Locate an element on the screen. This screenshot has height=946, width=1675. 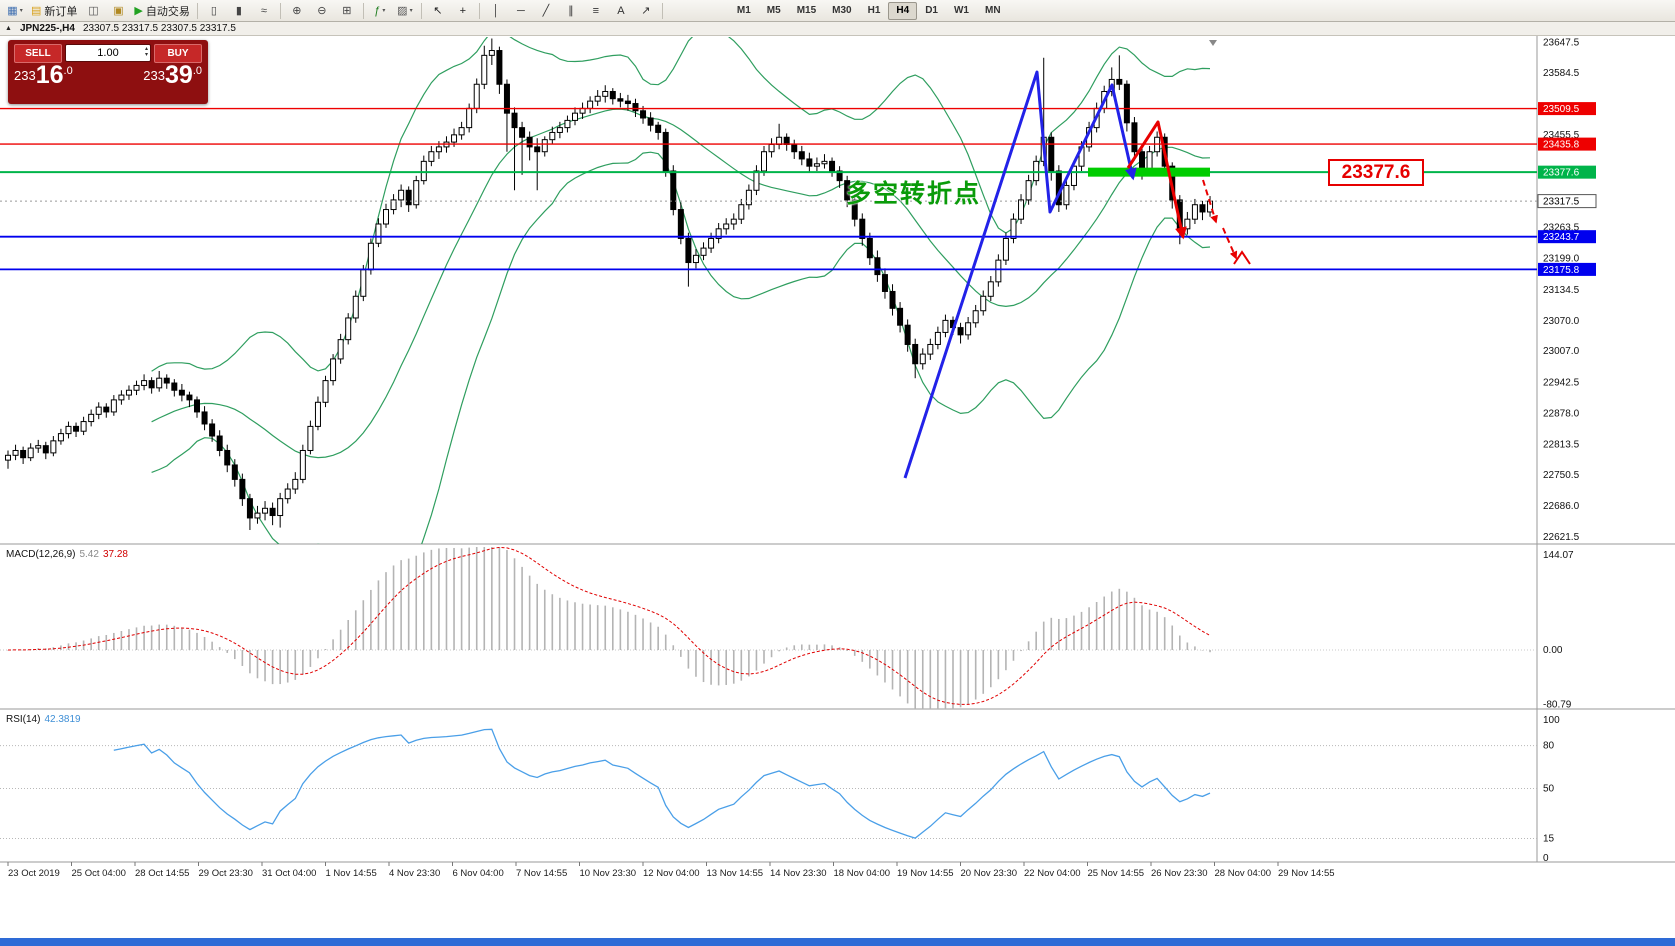
arrow-object-icon-glyph: ↗ is located at coordinates (646, 11).